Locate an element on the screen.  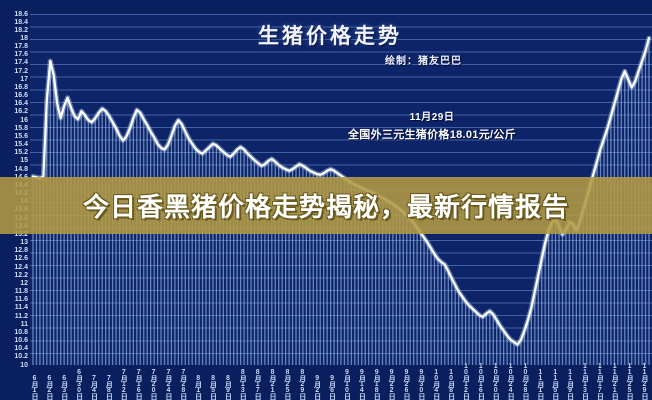
x-axis-tick: 8月21日 is located at coordinates (273, 384).